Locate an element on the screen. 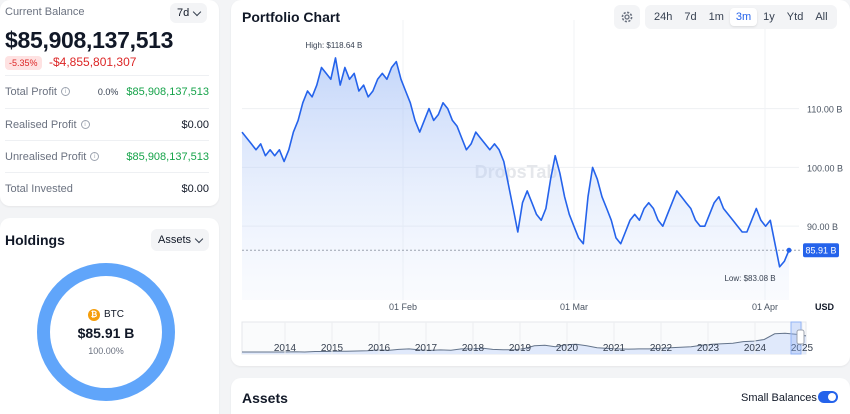 This screenshot has width=850, height=414. period-dropdown: 7d is located at coordinates (189, 13).